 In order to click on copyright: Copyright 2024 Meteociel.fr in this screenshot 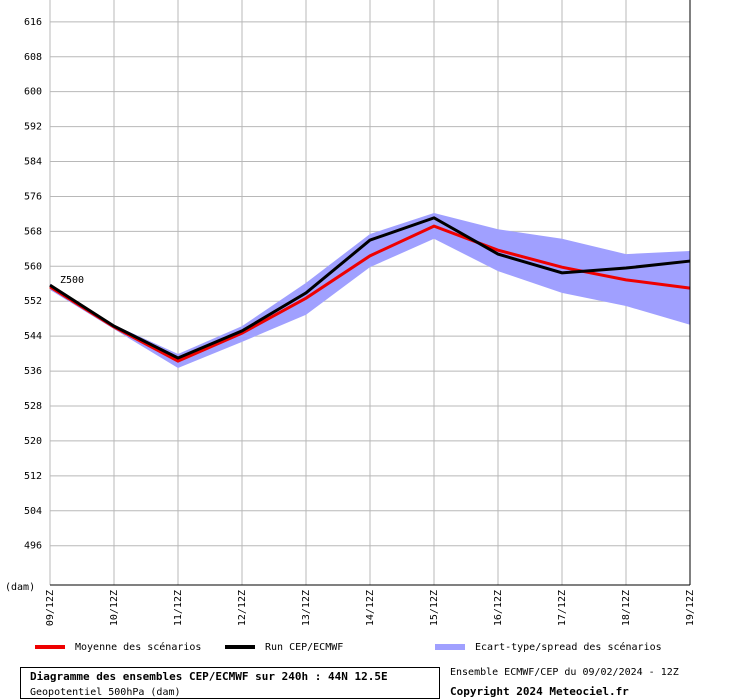, I will do `click(539, 691)`.